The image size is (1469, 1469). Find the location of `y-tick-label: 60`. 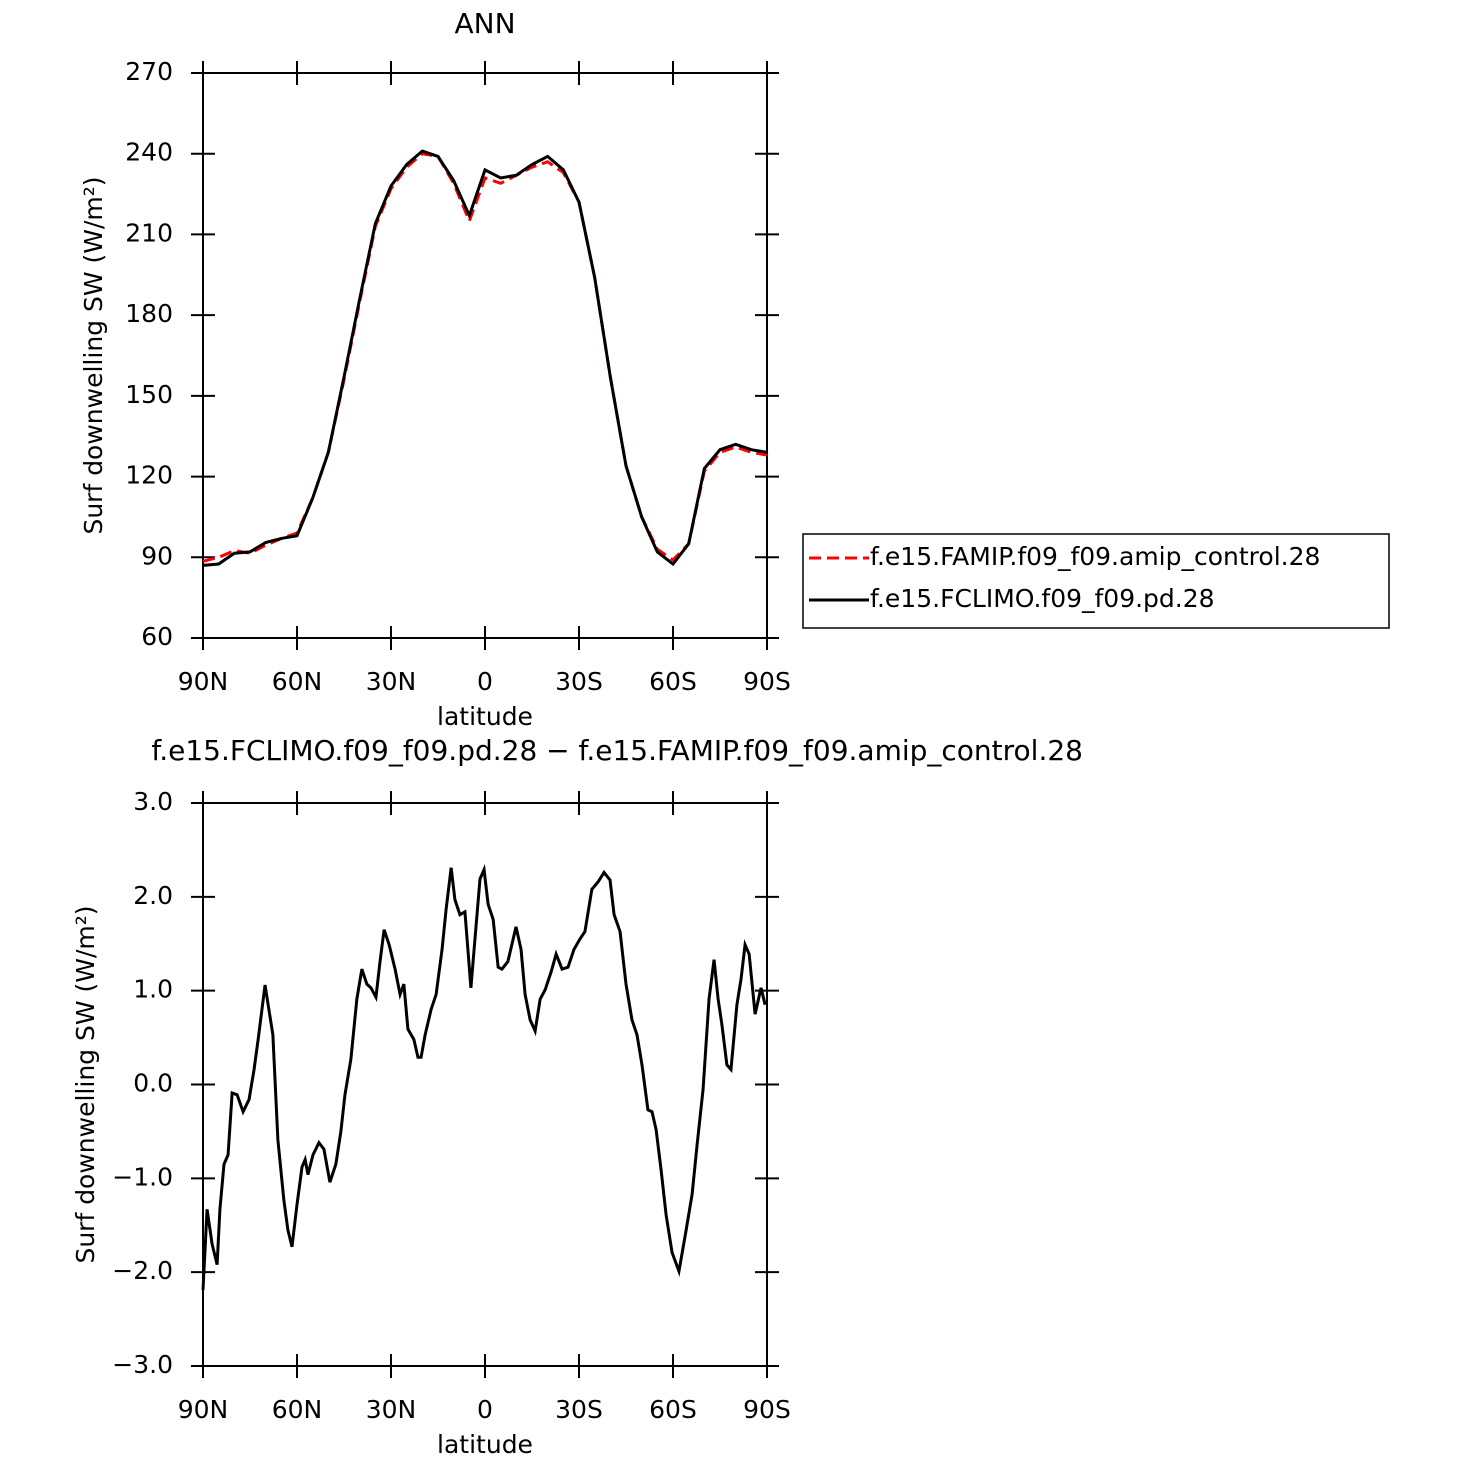

y-tick-label: 60 is located at coordinates (157, 636).